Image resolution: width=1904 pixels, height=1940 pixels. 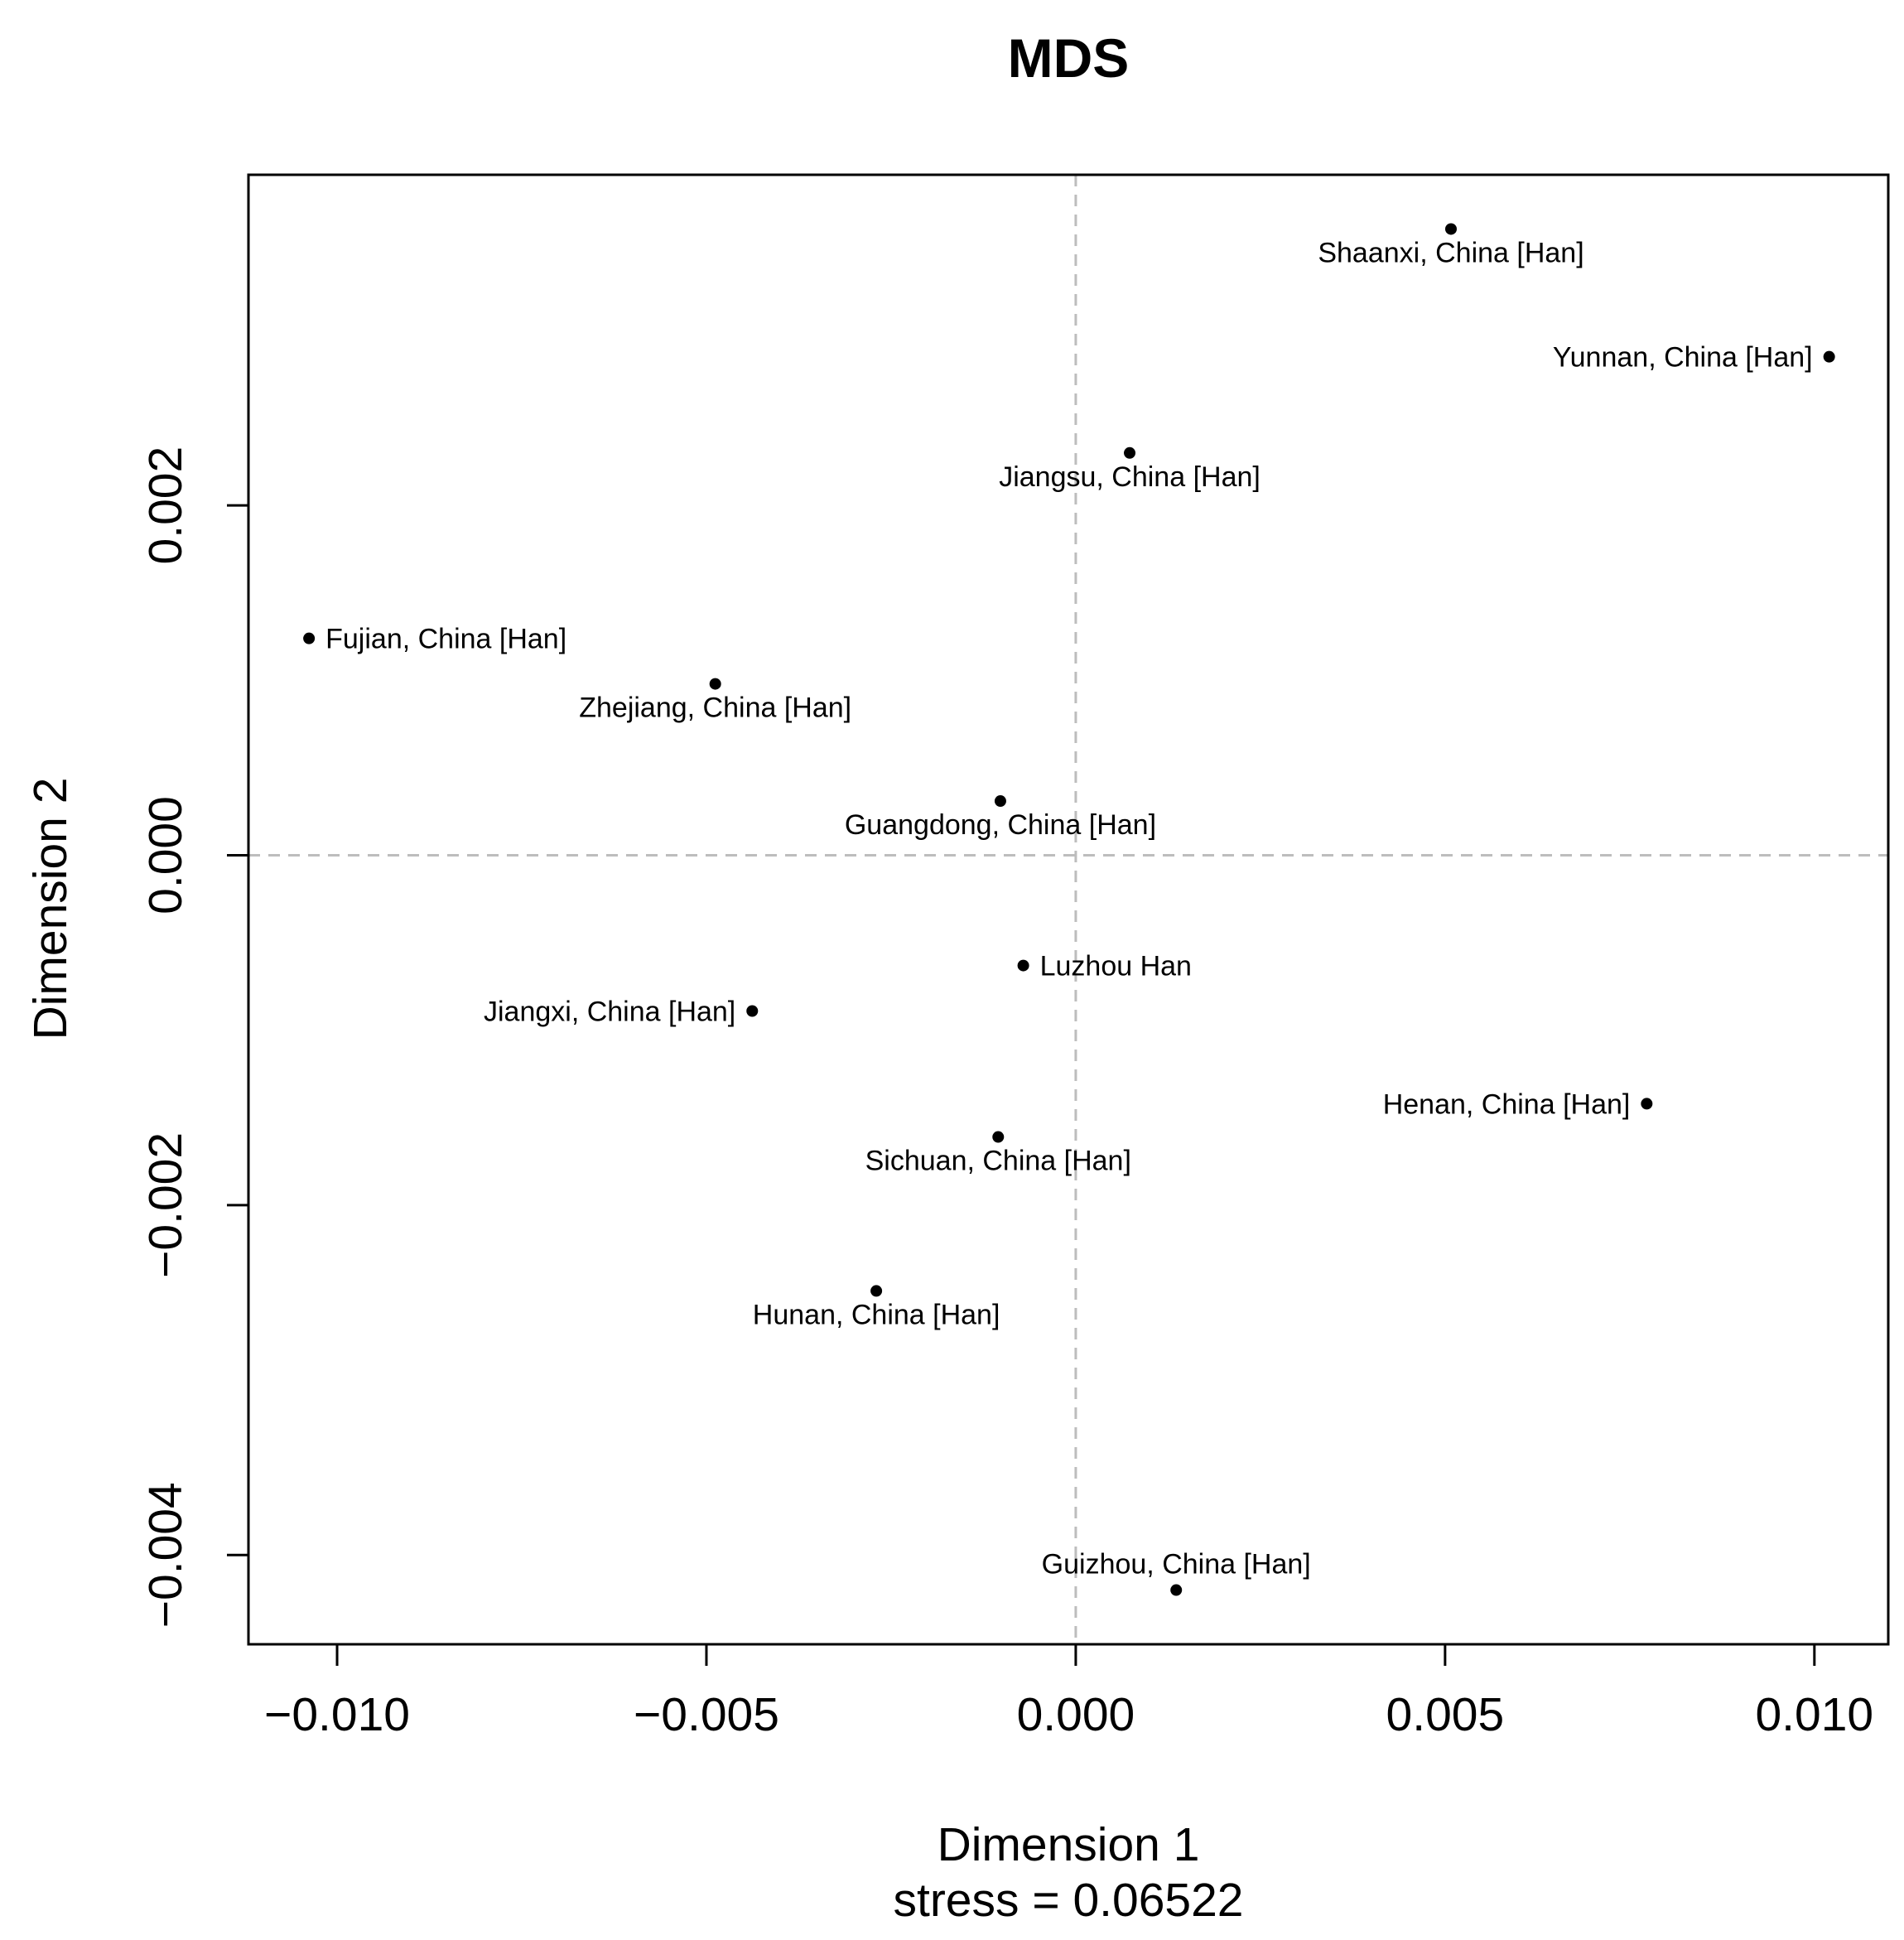 What do you see at coordinates (193, 1037) in the screenshot?
I see `y-axis: −0.004 −0.002 0.000 0.002` at bounding box center [193, 1037].